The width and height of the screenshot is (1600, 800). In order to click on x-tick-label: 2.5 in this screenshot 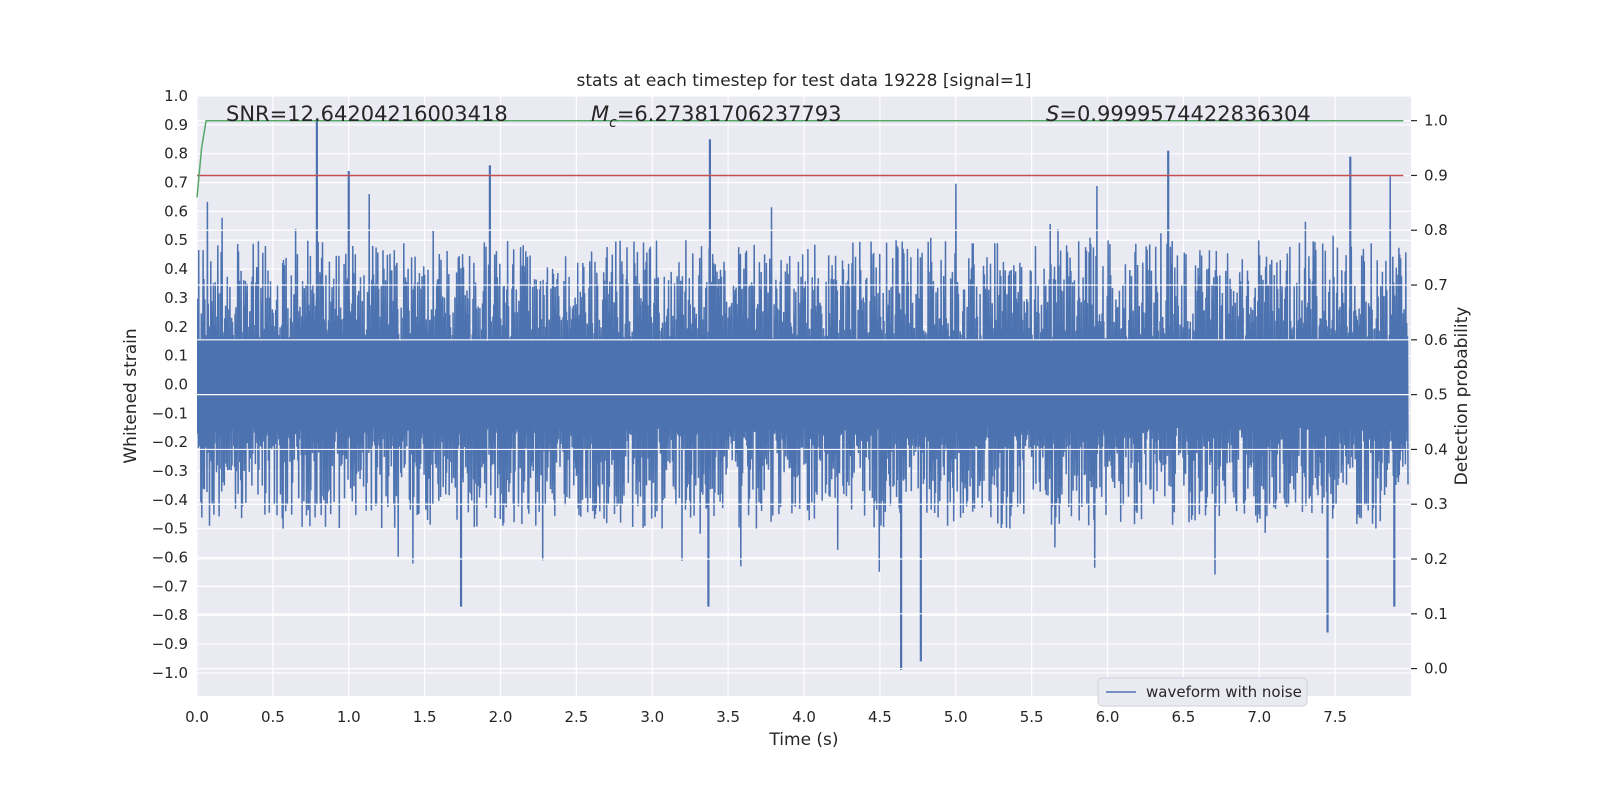, I will do `click(576, 717)`.